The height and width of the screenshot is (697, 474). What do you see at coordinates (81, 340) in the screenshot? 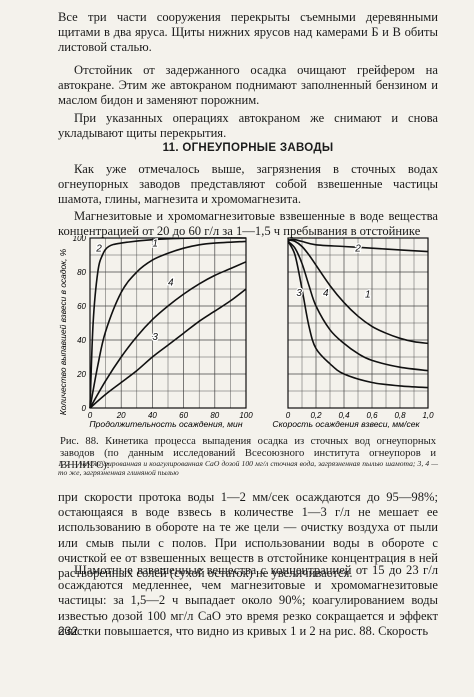
I see `y-tick-label: 40` at bounding box center [81, 340].